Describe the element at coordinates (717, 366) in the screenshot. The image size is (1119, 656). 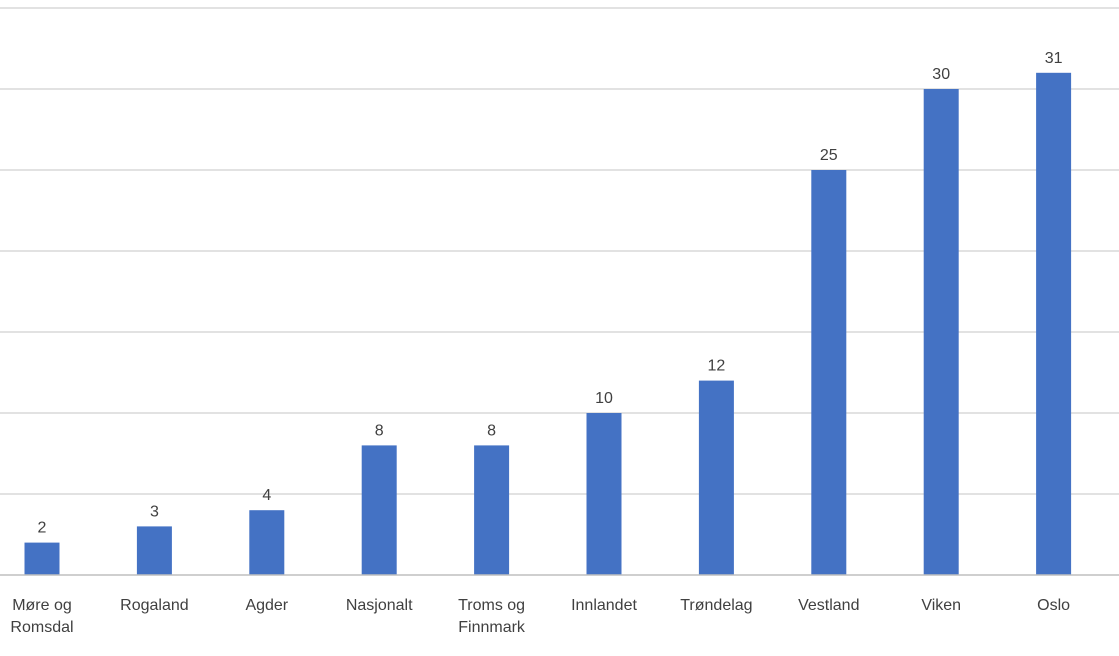
I see `data-label-6: 12` at that location.